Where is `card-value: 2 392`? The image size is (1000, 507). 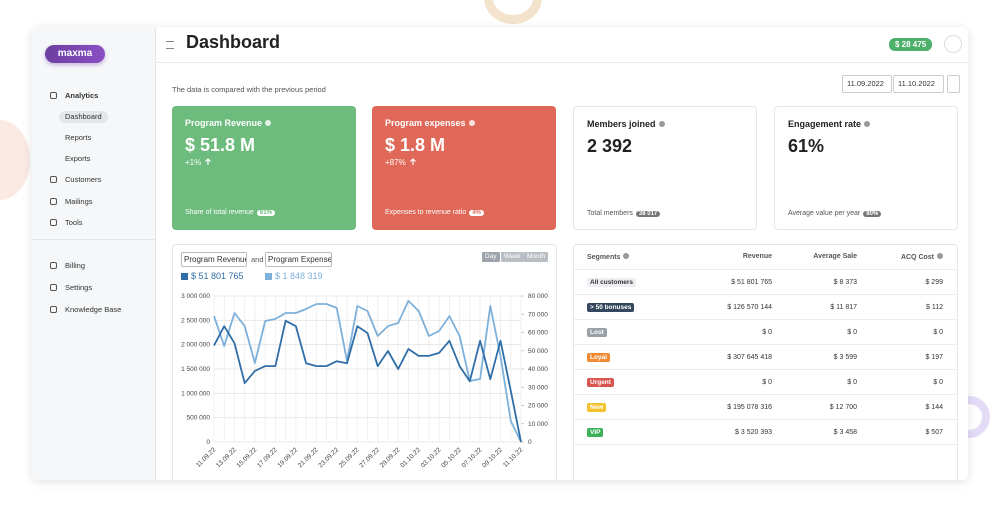
card-value: 2 392 is located at coordinates (610, 146).